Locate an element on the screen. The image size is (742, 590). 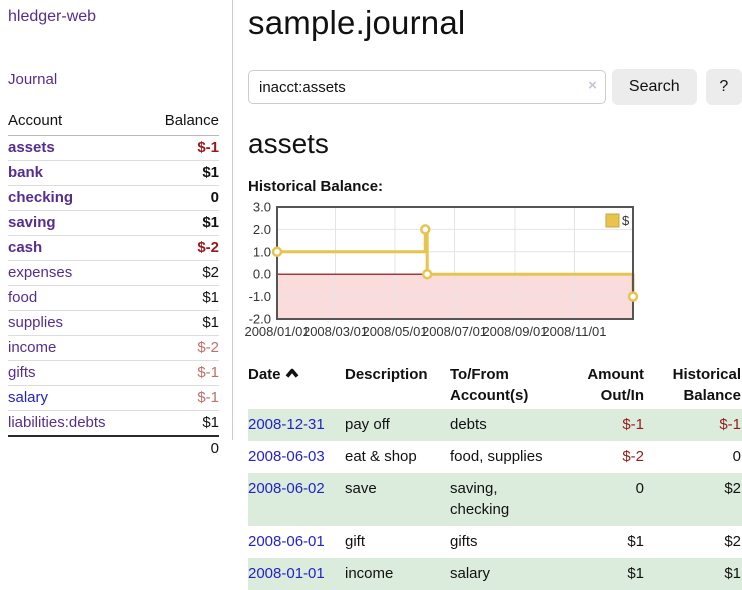
register-header-amount: Amount Out/In is located at coordinates (615, 385).